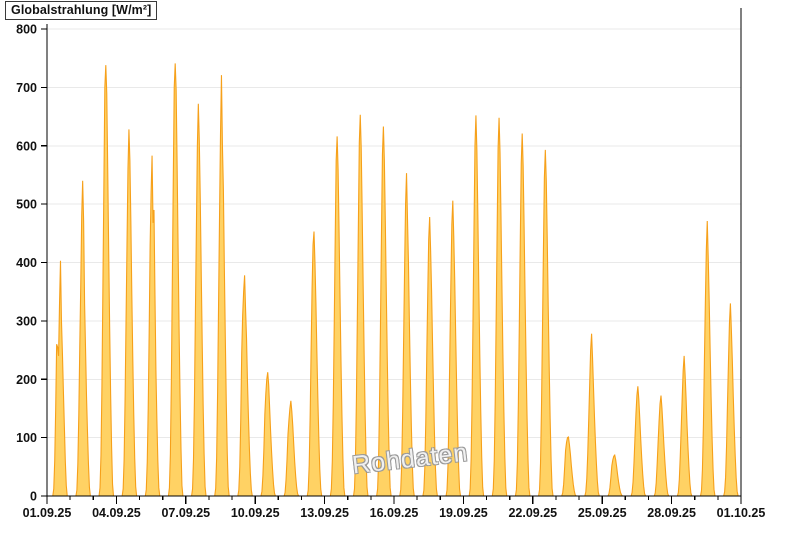 This screenshot has height=550, width=800. Describe the element at coordinates (26, 380) in the screenshot. I see `y-tick-label: 200` at that location.